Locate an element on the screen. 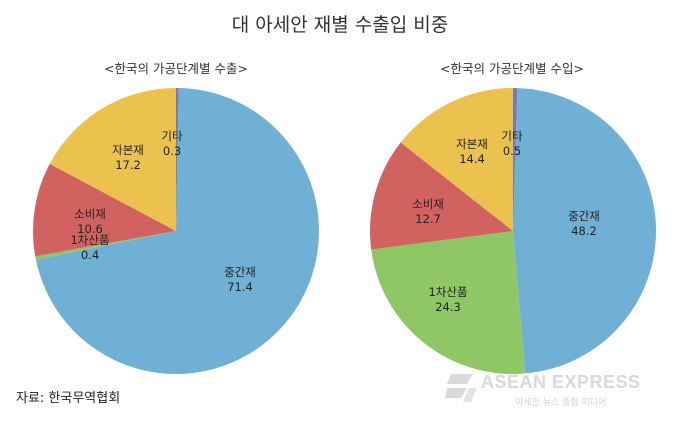 This screenshot has width=680, height=421. export-pie-title: <한국의 가공단계별 수출> is located at coordinates (176, 68).